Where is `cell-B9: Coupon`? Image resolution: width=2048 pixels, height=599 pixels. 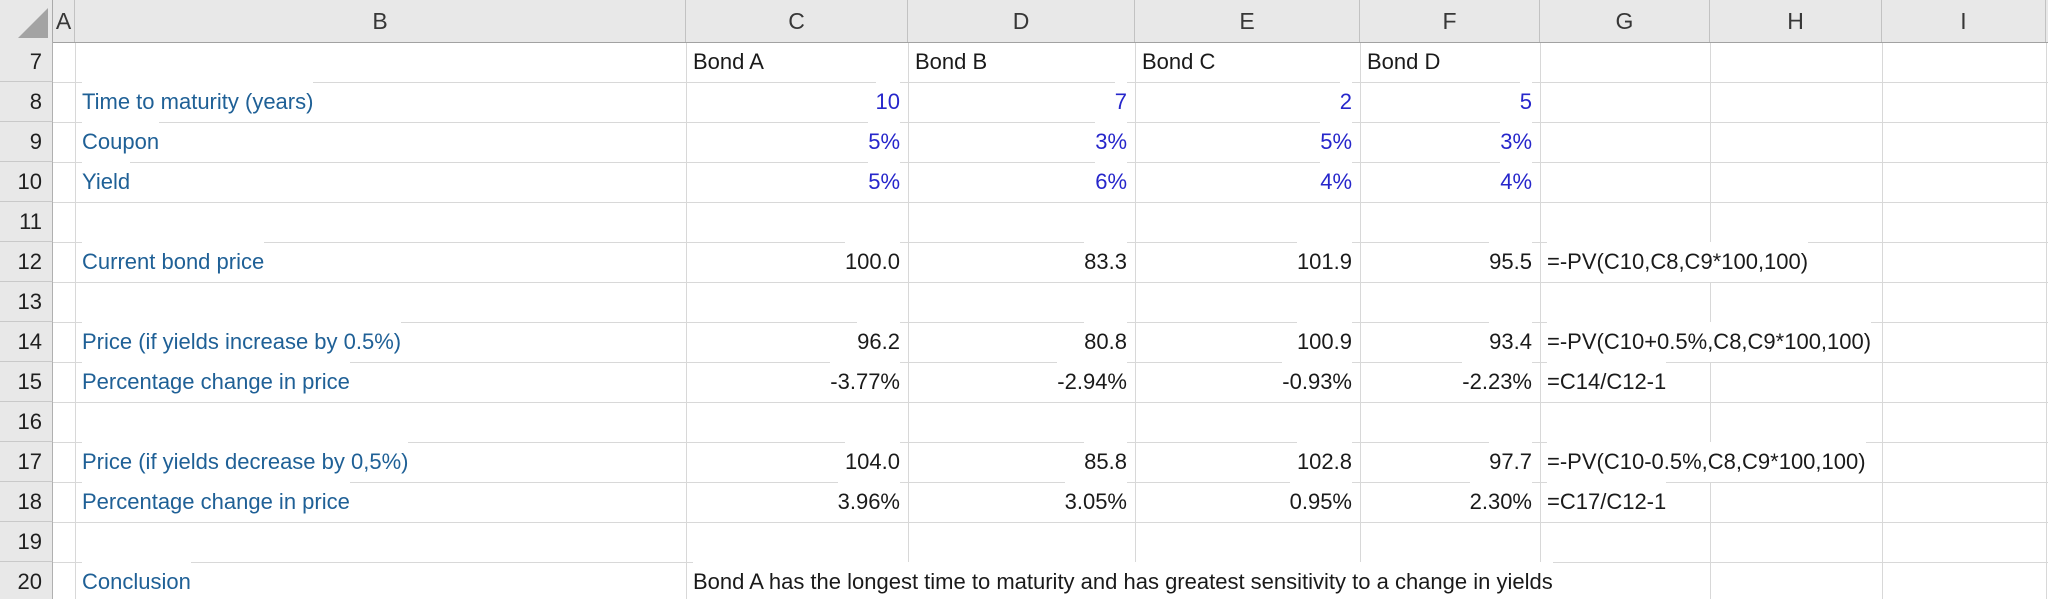
cell-B9: Coupon is located at coordinates (121, 142).